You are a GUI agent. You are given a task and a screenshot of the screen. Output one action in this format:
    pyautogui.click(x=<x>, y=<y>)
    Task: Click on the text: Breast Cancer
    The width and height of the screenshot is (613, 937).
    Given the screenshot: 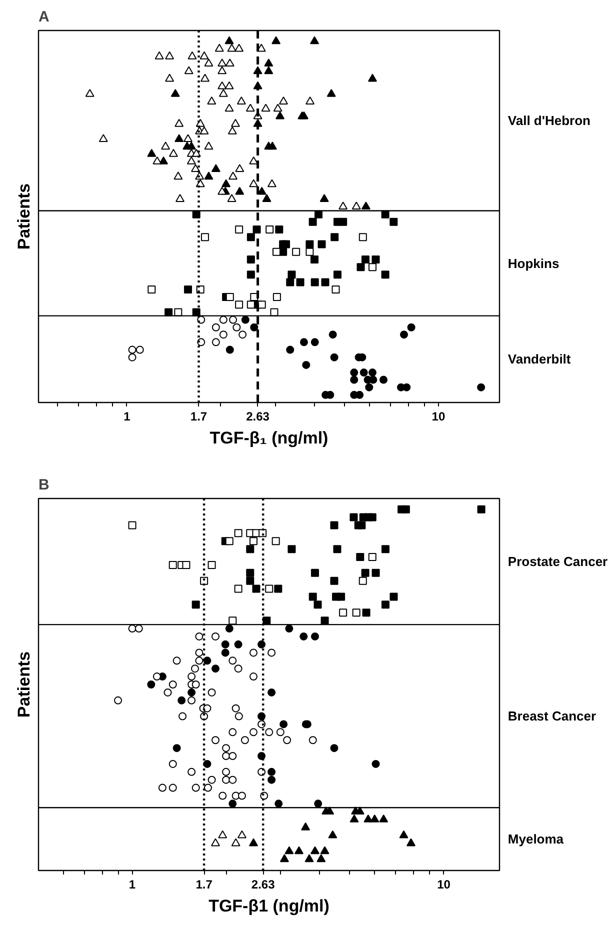 What is the action you would take?
    pyautogui.click(x=552, y=716)
    